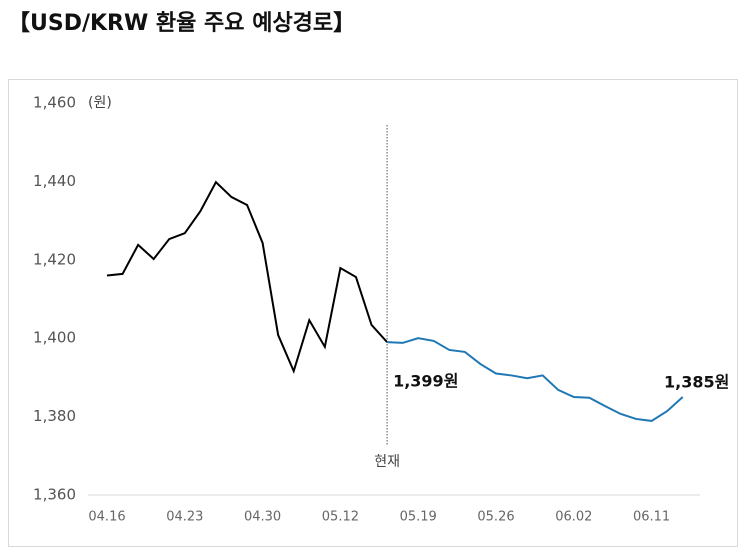  I want to click on x-tick-label: 04.16, so click(106, 517).